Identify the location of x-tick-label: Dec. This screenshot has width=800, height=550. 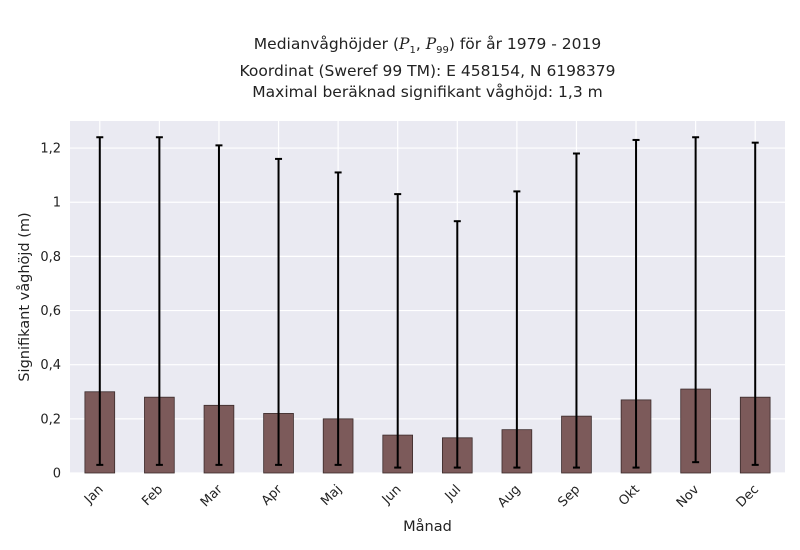
(748, 496).